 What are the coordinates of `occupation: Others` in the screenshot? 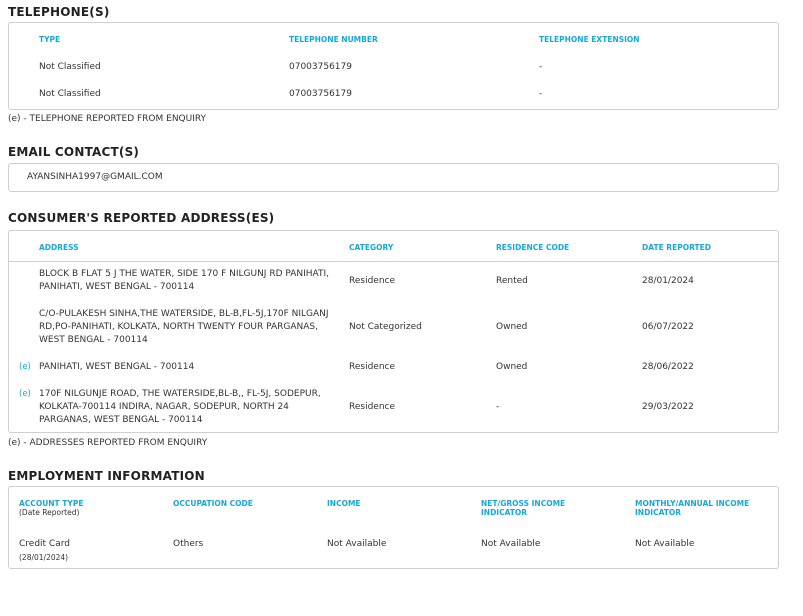 It's located at (188, 544).